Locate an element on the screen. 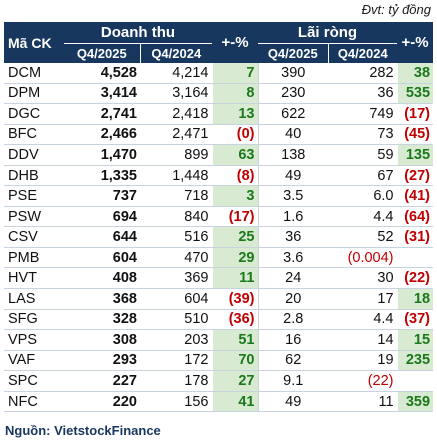 Image resolution: width=437 pixels, height=442 pixels. revenue-q4-2025-cell: 408 is located at coordinates (102, 278).